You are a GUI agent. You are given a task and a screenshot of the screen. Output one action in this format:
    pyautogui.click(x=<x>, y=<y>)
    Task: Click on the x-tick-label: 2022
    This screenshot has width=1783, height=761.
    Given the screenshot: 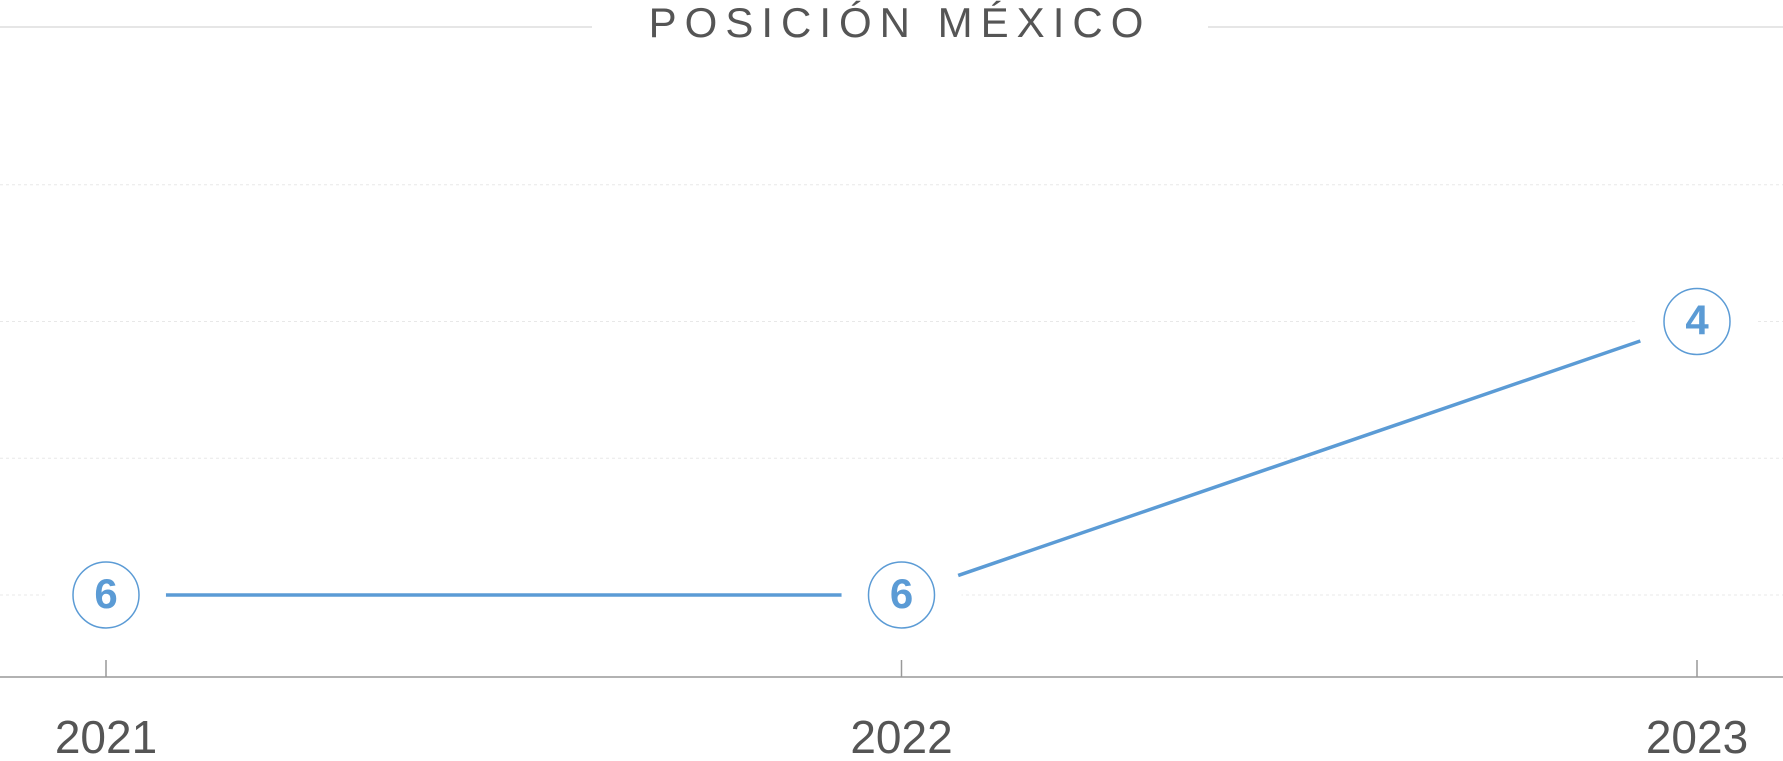 What is the action you would take?
    pyautogui.click(x=901, y=736)
    